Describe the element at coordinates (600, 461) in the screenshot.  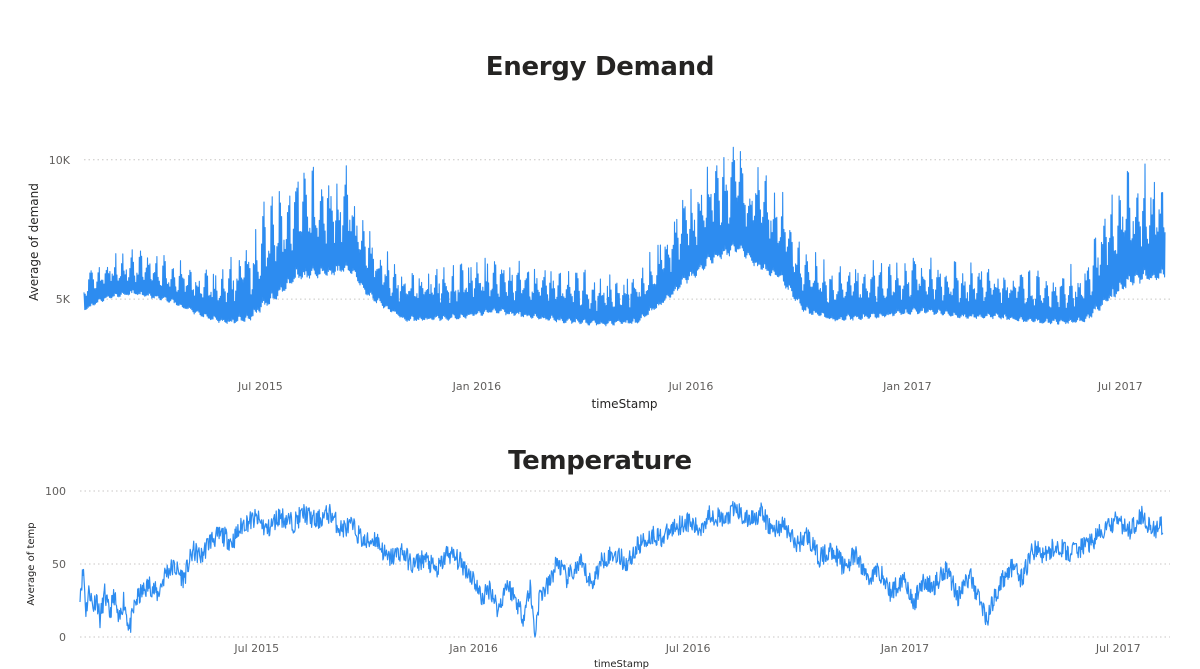
I see `chart-title: Temperature` at that location.